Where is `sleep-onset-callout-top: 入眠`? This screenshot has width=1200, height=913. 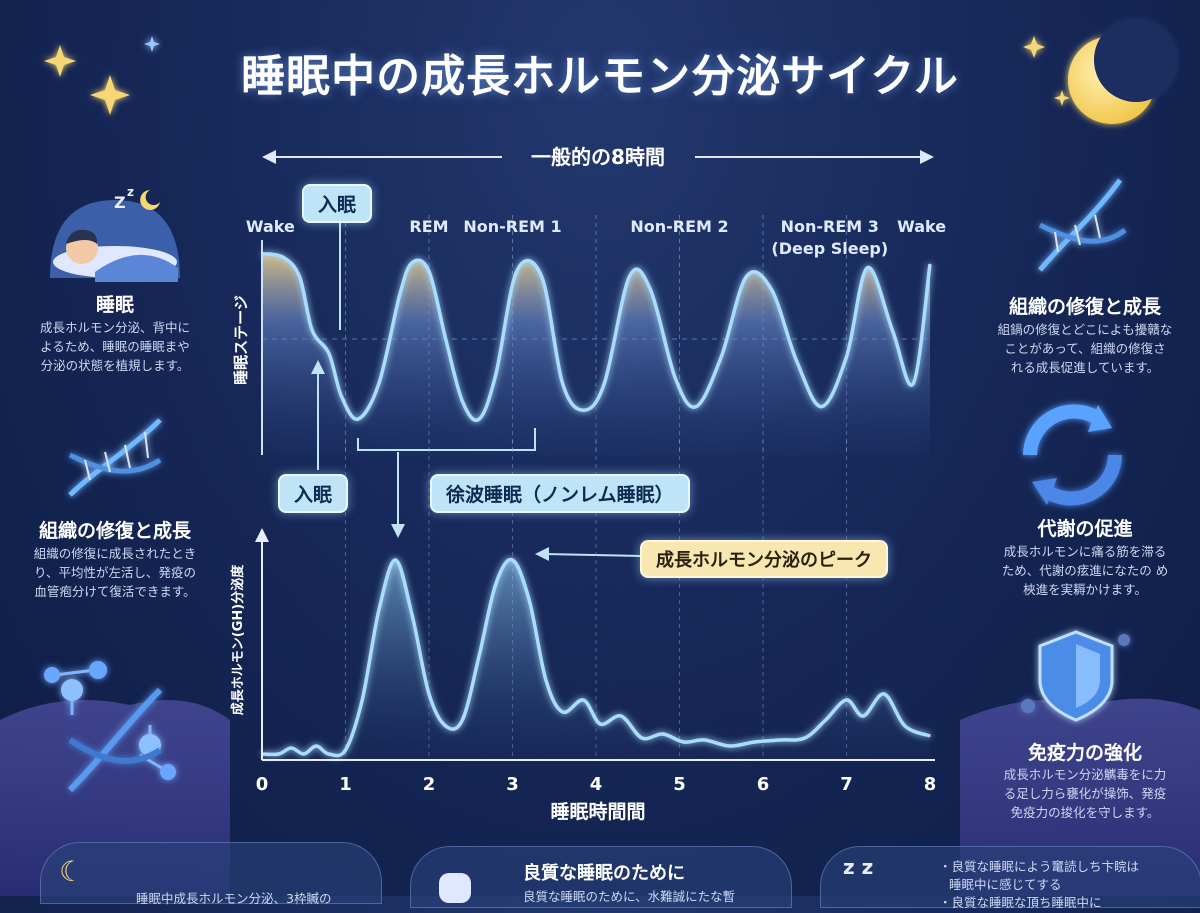 sleep-onset-callout-top: 入眠 is located at coordinates (337, 203).